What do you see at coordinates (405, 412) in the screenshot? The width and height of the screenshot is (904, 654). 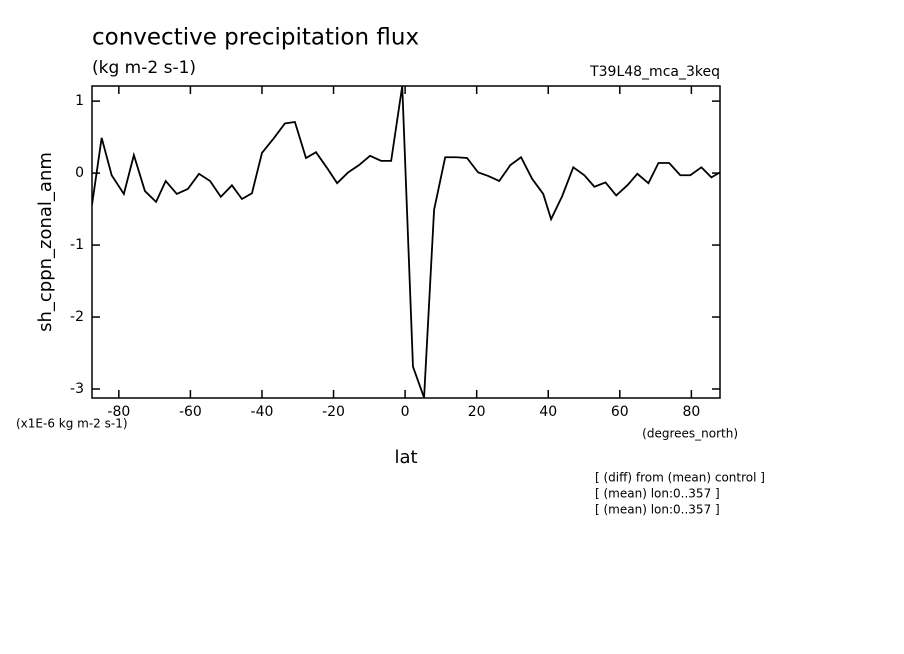 I see `x-tick-label: 0` at bounding box center [405, 412].